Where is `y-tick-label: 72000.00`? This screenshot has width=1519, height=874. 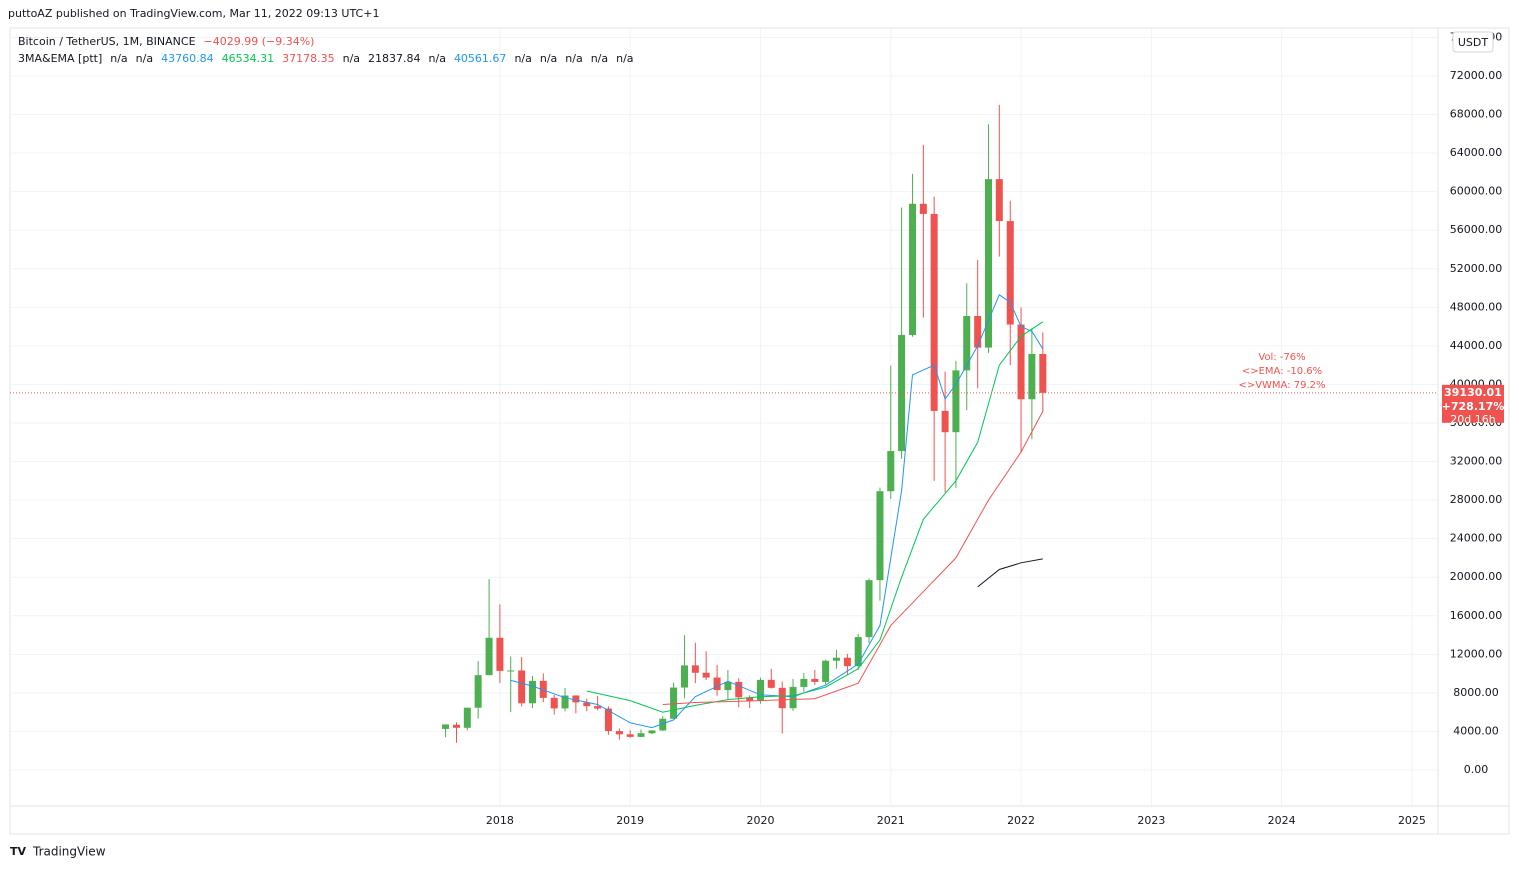 y-tick-label: 72000.00 is located at coordinates (1476, 75).